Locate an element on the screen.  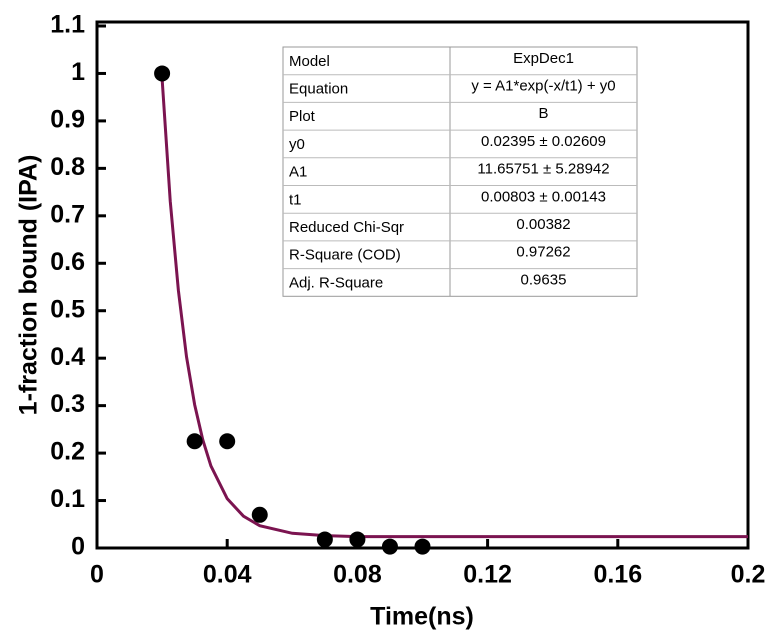
y-tick-label: 0.6 is located at coordinates (67, 262).